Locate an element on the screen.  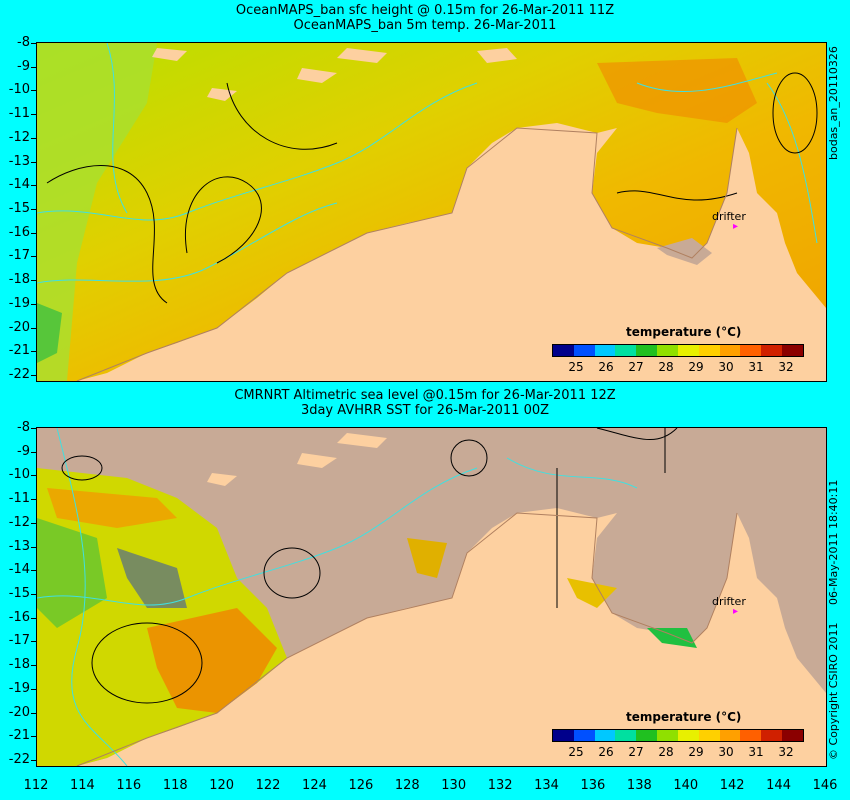
sst-green-patch is located at coordinates (72, 573).